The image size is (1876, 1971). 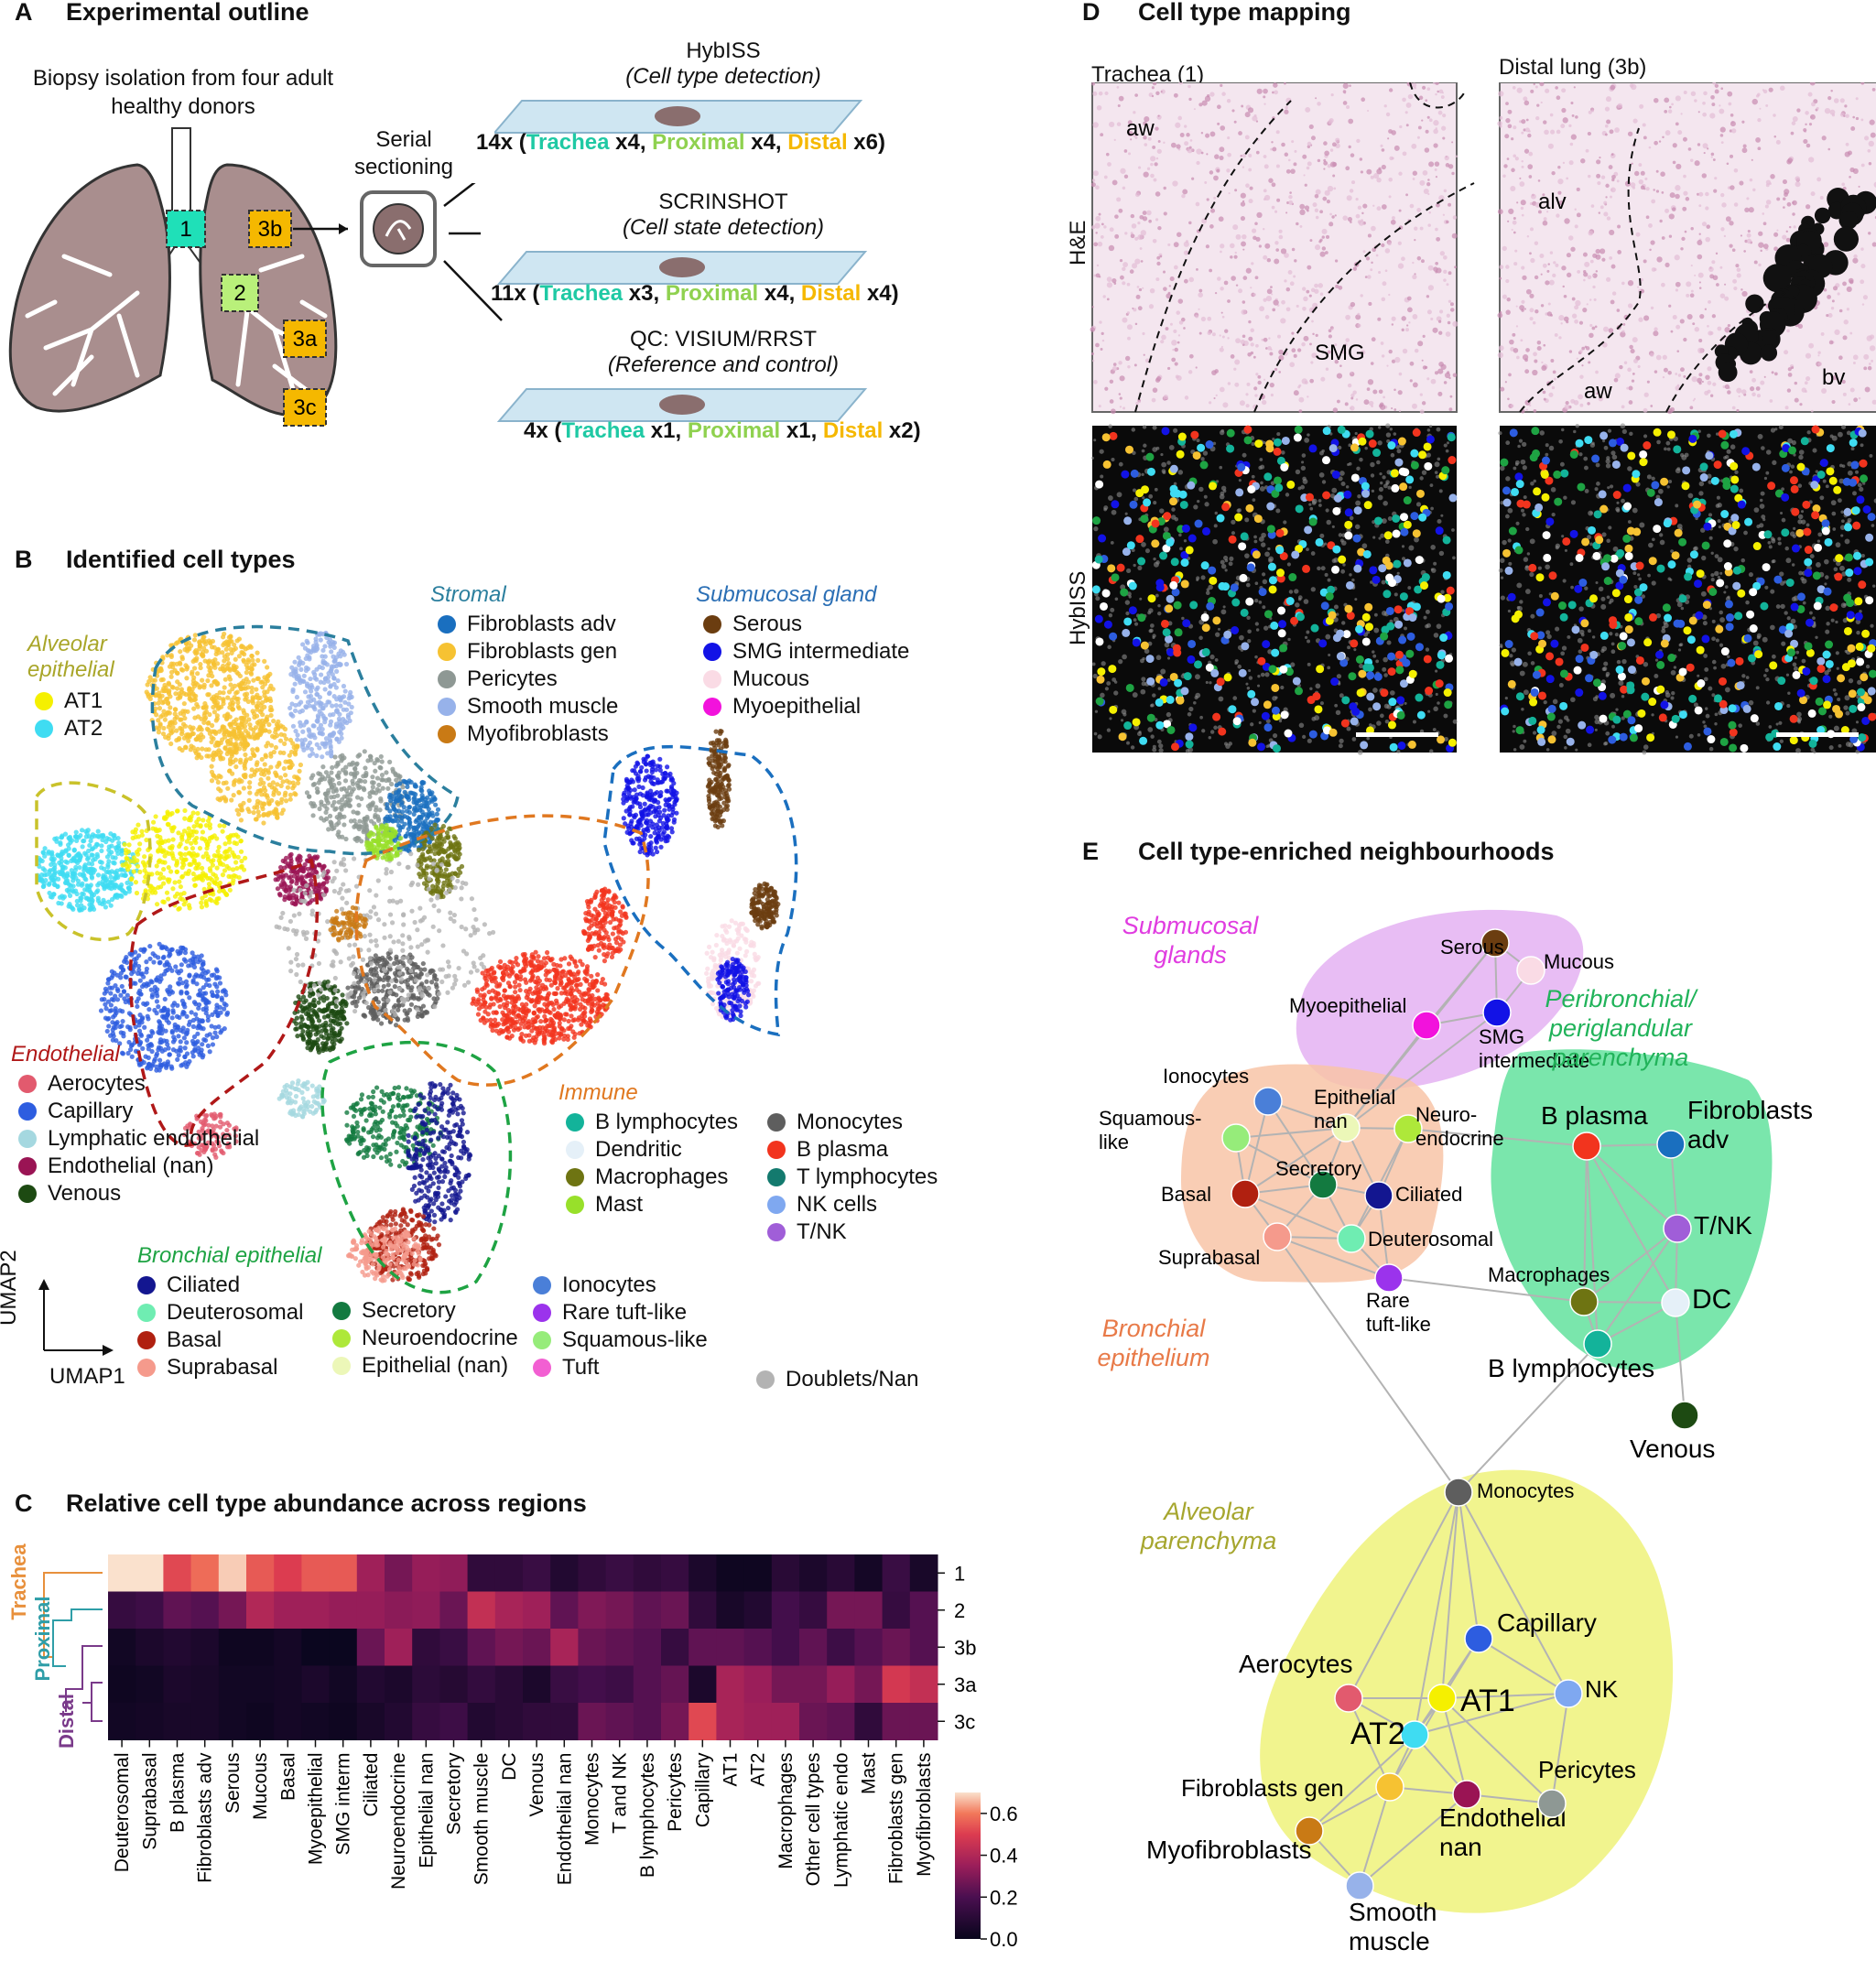 What do you see at coordinates (372, 1785) in the screenshot?
I see `heatmap-col-label: Ciliated` at bounding box center [372, 1785].